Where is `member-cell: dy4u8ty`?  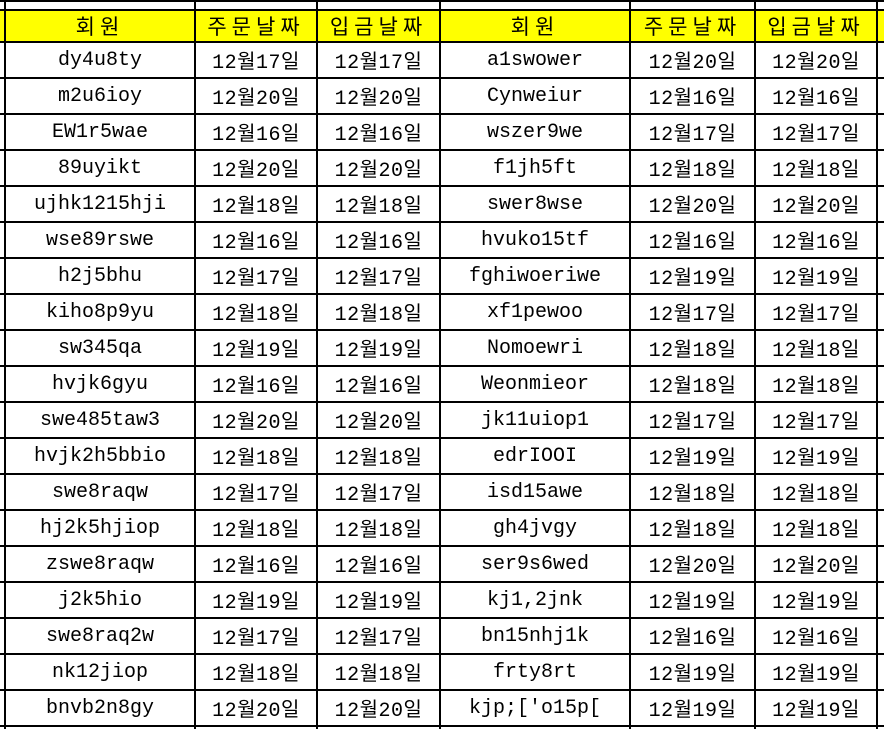
member-cell: dy4u8ty is located at coordinates (100, 60).